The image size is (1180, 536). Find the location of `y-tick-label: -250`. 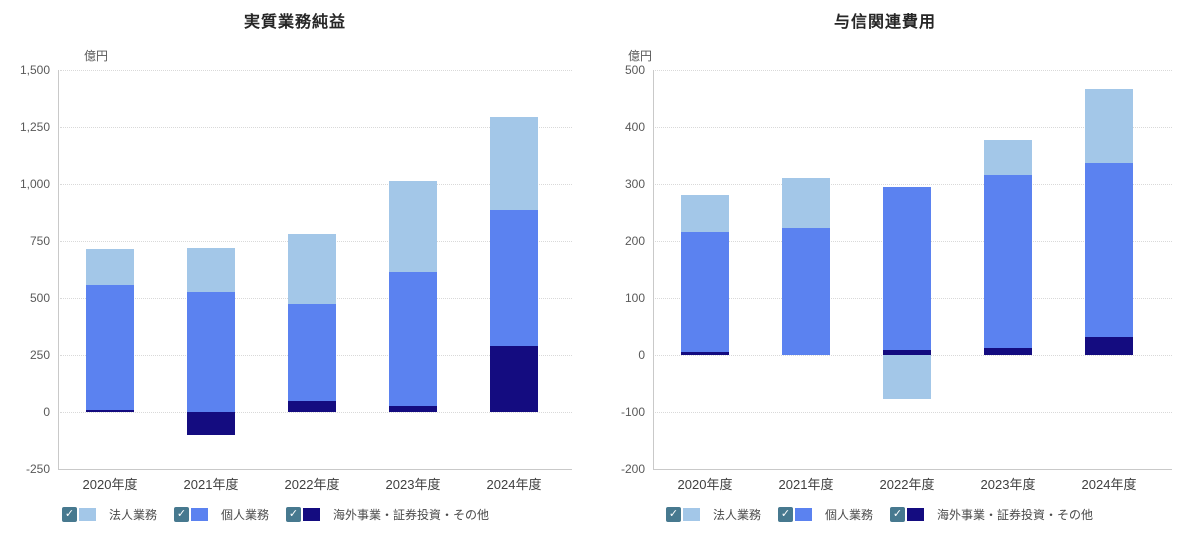

y-tick-label: -250 is located at coordinates (37, 469).